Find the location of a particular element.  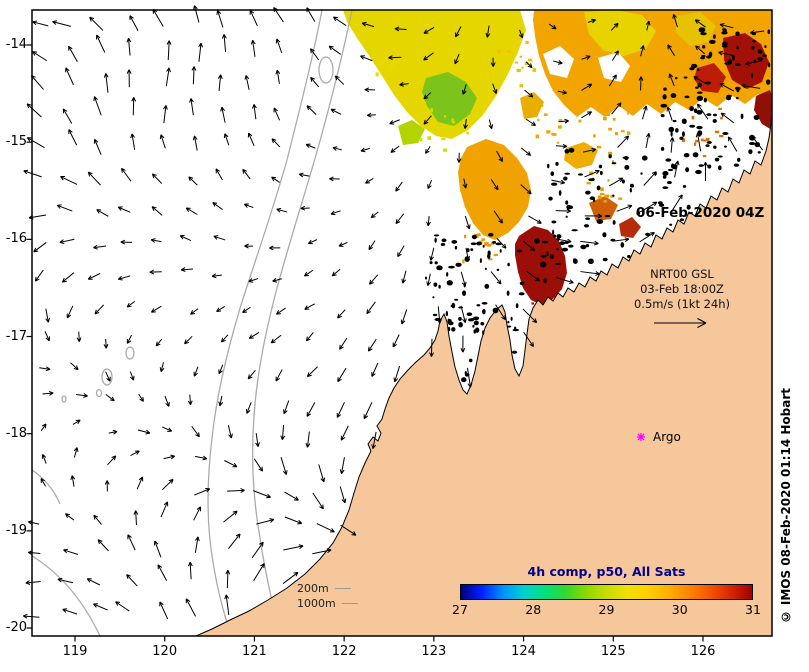

depth-legend-label: 200m is located at coordinates (313, 588).